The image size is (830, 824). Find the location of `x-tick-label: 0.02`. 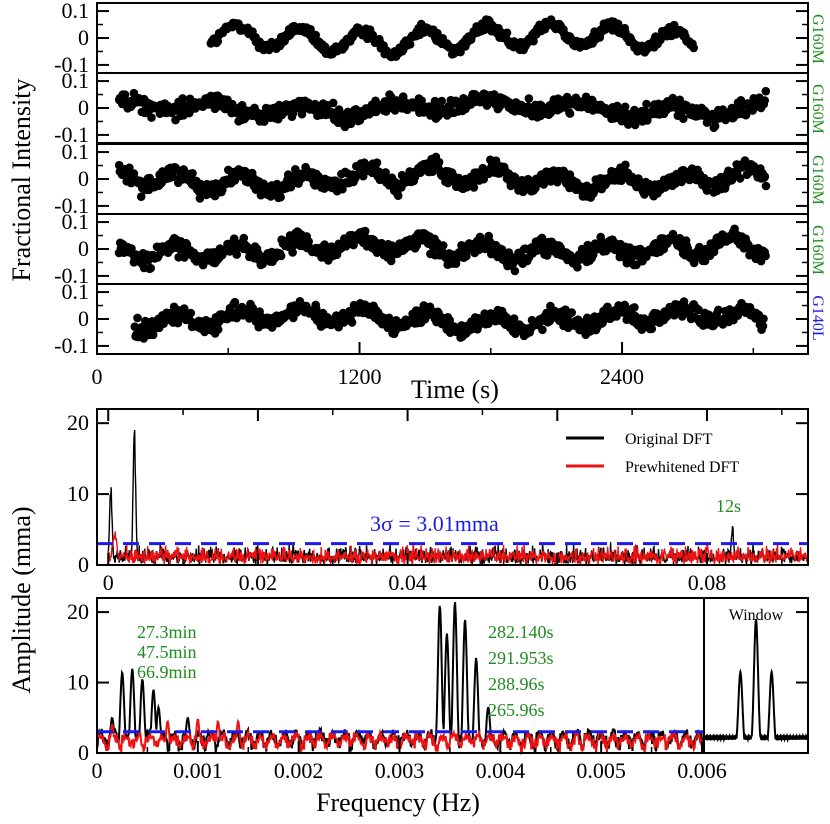

x-tick-label: 0.02 is located at coordinates (258, 582).